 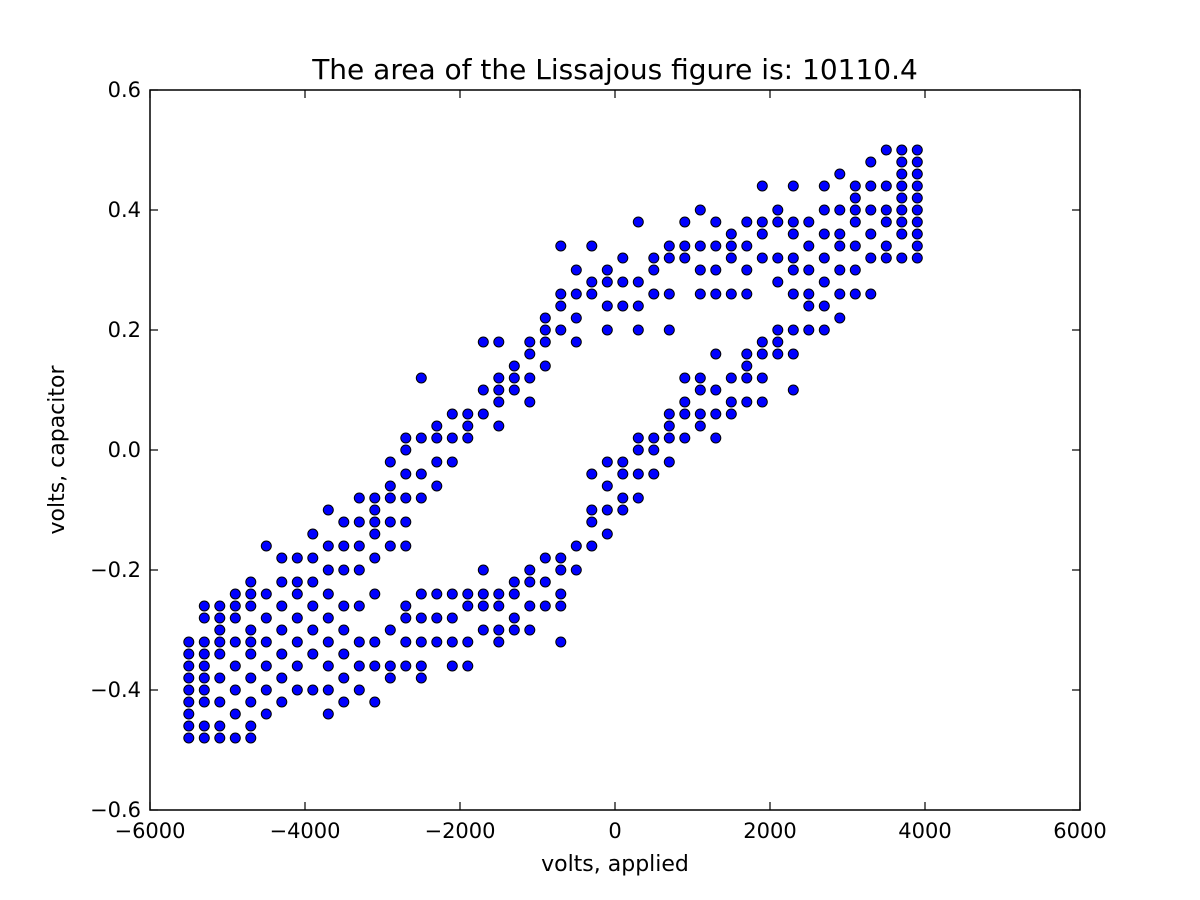 What do you see at coordinates (1079, 831) in the screenshot?
I see `x-tick-label: 6000` at bounding box center [1079, 831].